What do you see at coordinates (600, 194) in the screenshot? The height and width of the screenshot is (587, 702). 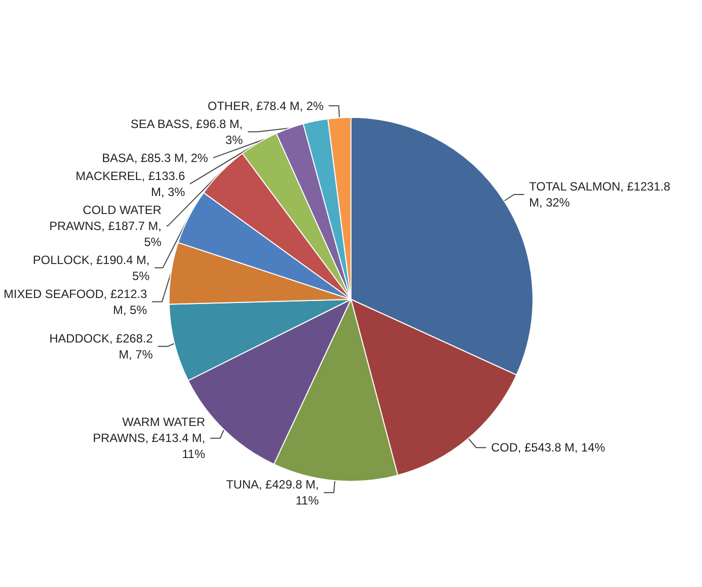 I see `slice-label: TOTAL SALMON, £1231.8 M, 32%` at bounding box center [600, 194].